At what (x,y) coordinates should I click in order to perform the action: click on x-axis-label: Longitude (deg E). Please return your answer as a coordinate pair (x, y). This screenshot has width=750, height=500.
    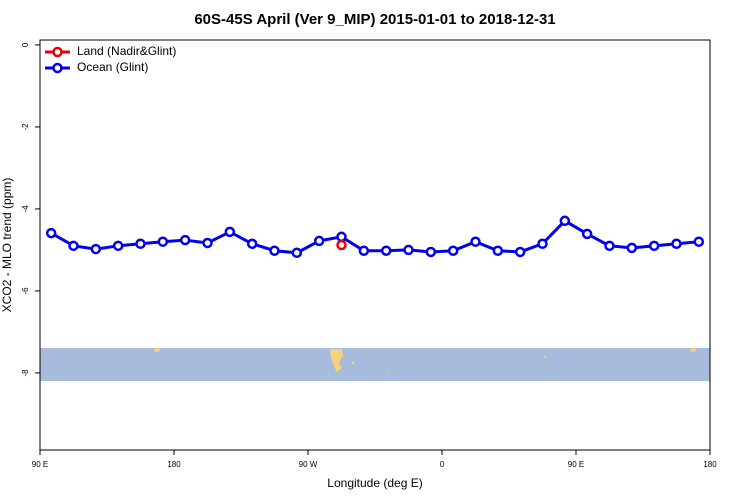
    Looking at the image, I should click on (374, 483).